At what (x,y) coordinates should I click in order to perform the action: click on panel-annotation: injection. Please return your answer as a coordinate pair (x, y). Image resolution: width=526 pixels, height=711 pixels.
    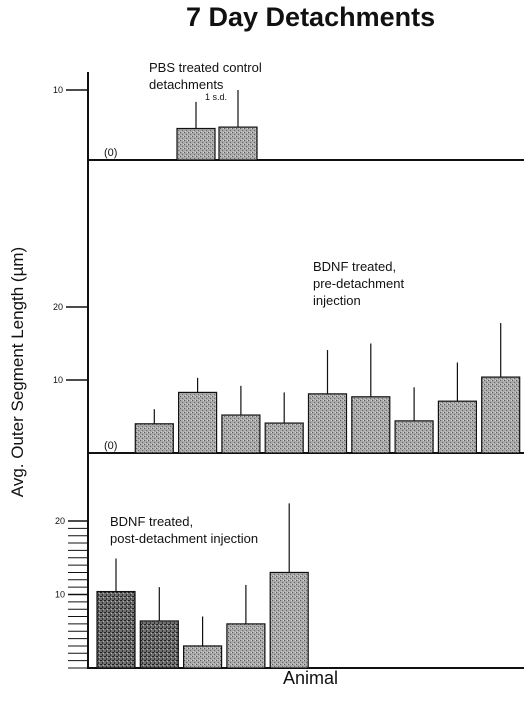
    Looking at the image, I should click on (337, 300).